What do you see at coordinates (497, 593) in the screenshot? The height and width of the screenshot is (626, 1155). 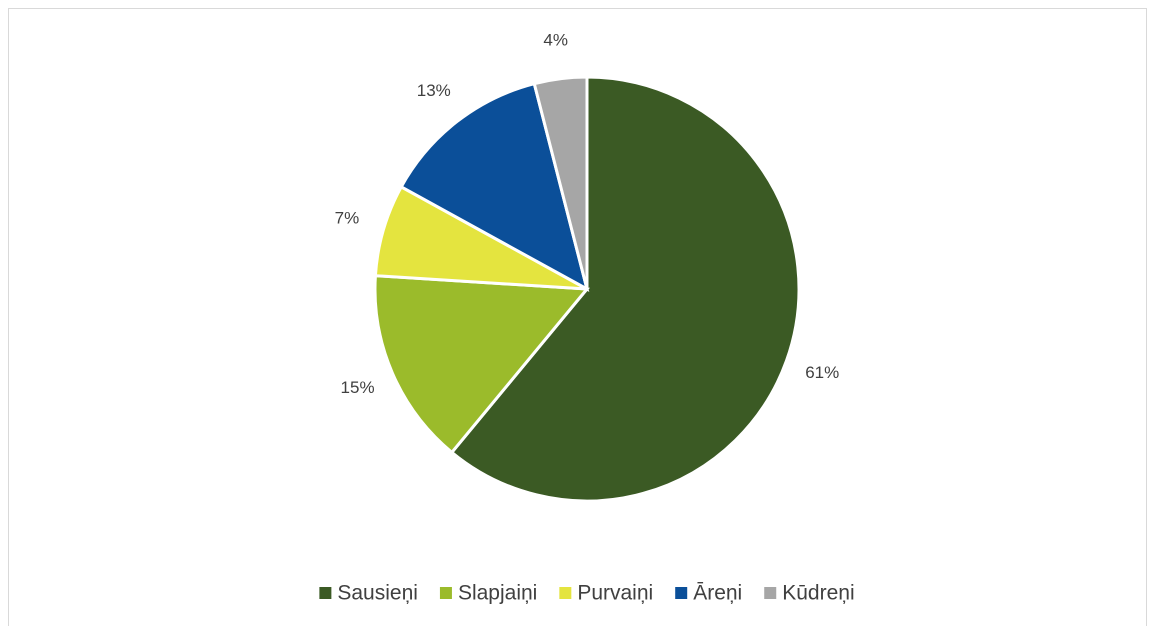 I see `legend-label: Slapjaiņi` at bounding box center [497, 593].